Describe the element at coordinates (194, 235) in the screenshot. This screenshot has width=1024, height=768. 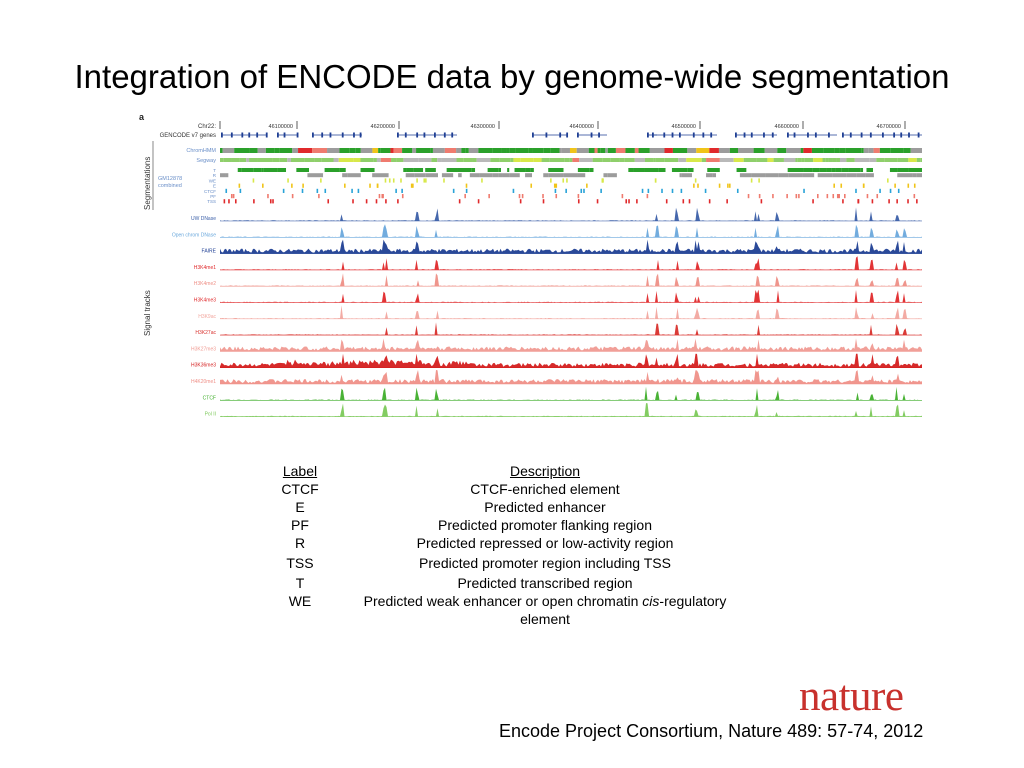
I see `signal-track-label: Open chrom DNase` at that location.